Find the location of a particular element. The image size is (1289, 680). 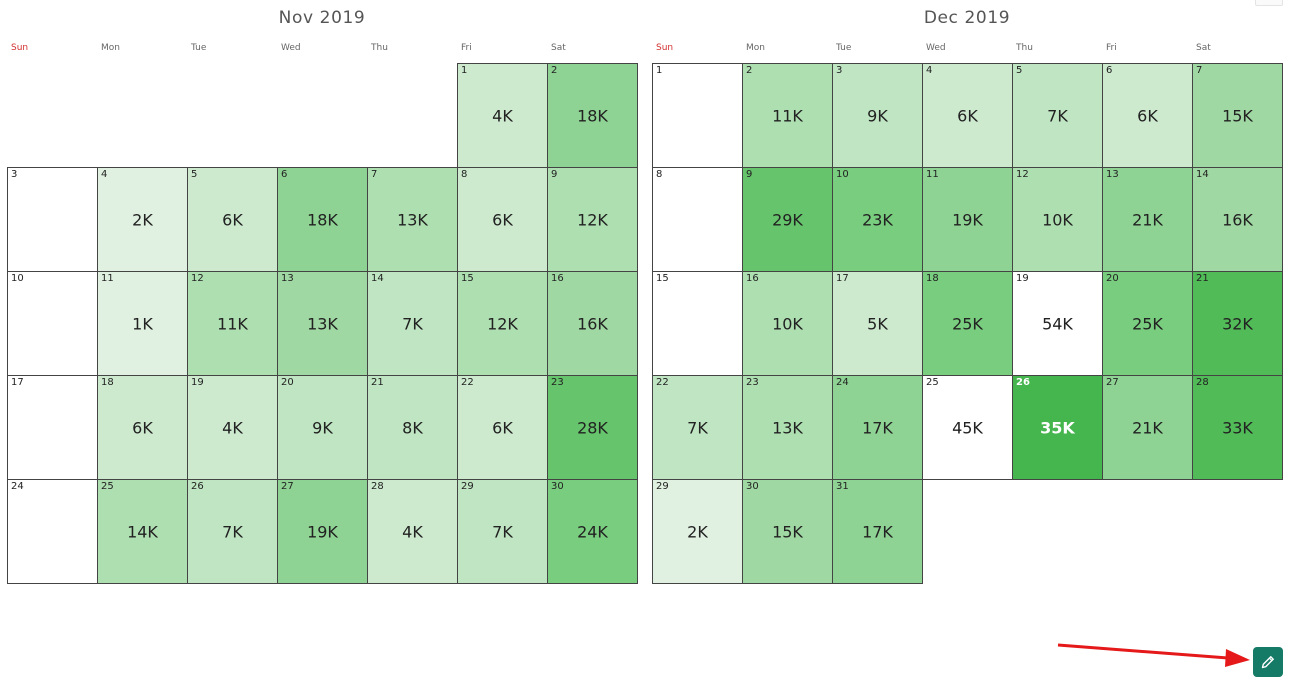

day-number: 13 is located at coordinates (287, 278).